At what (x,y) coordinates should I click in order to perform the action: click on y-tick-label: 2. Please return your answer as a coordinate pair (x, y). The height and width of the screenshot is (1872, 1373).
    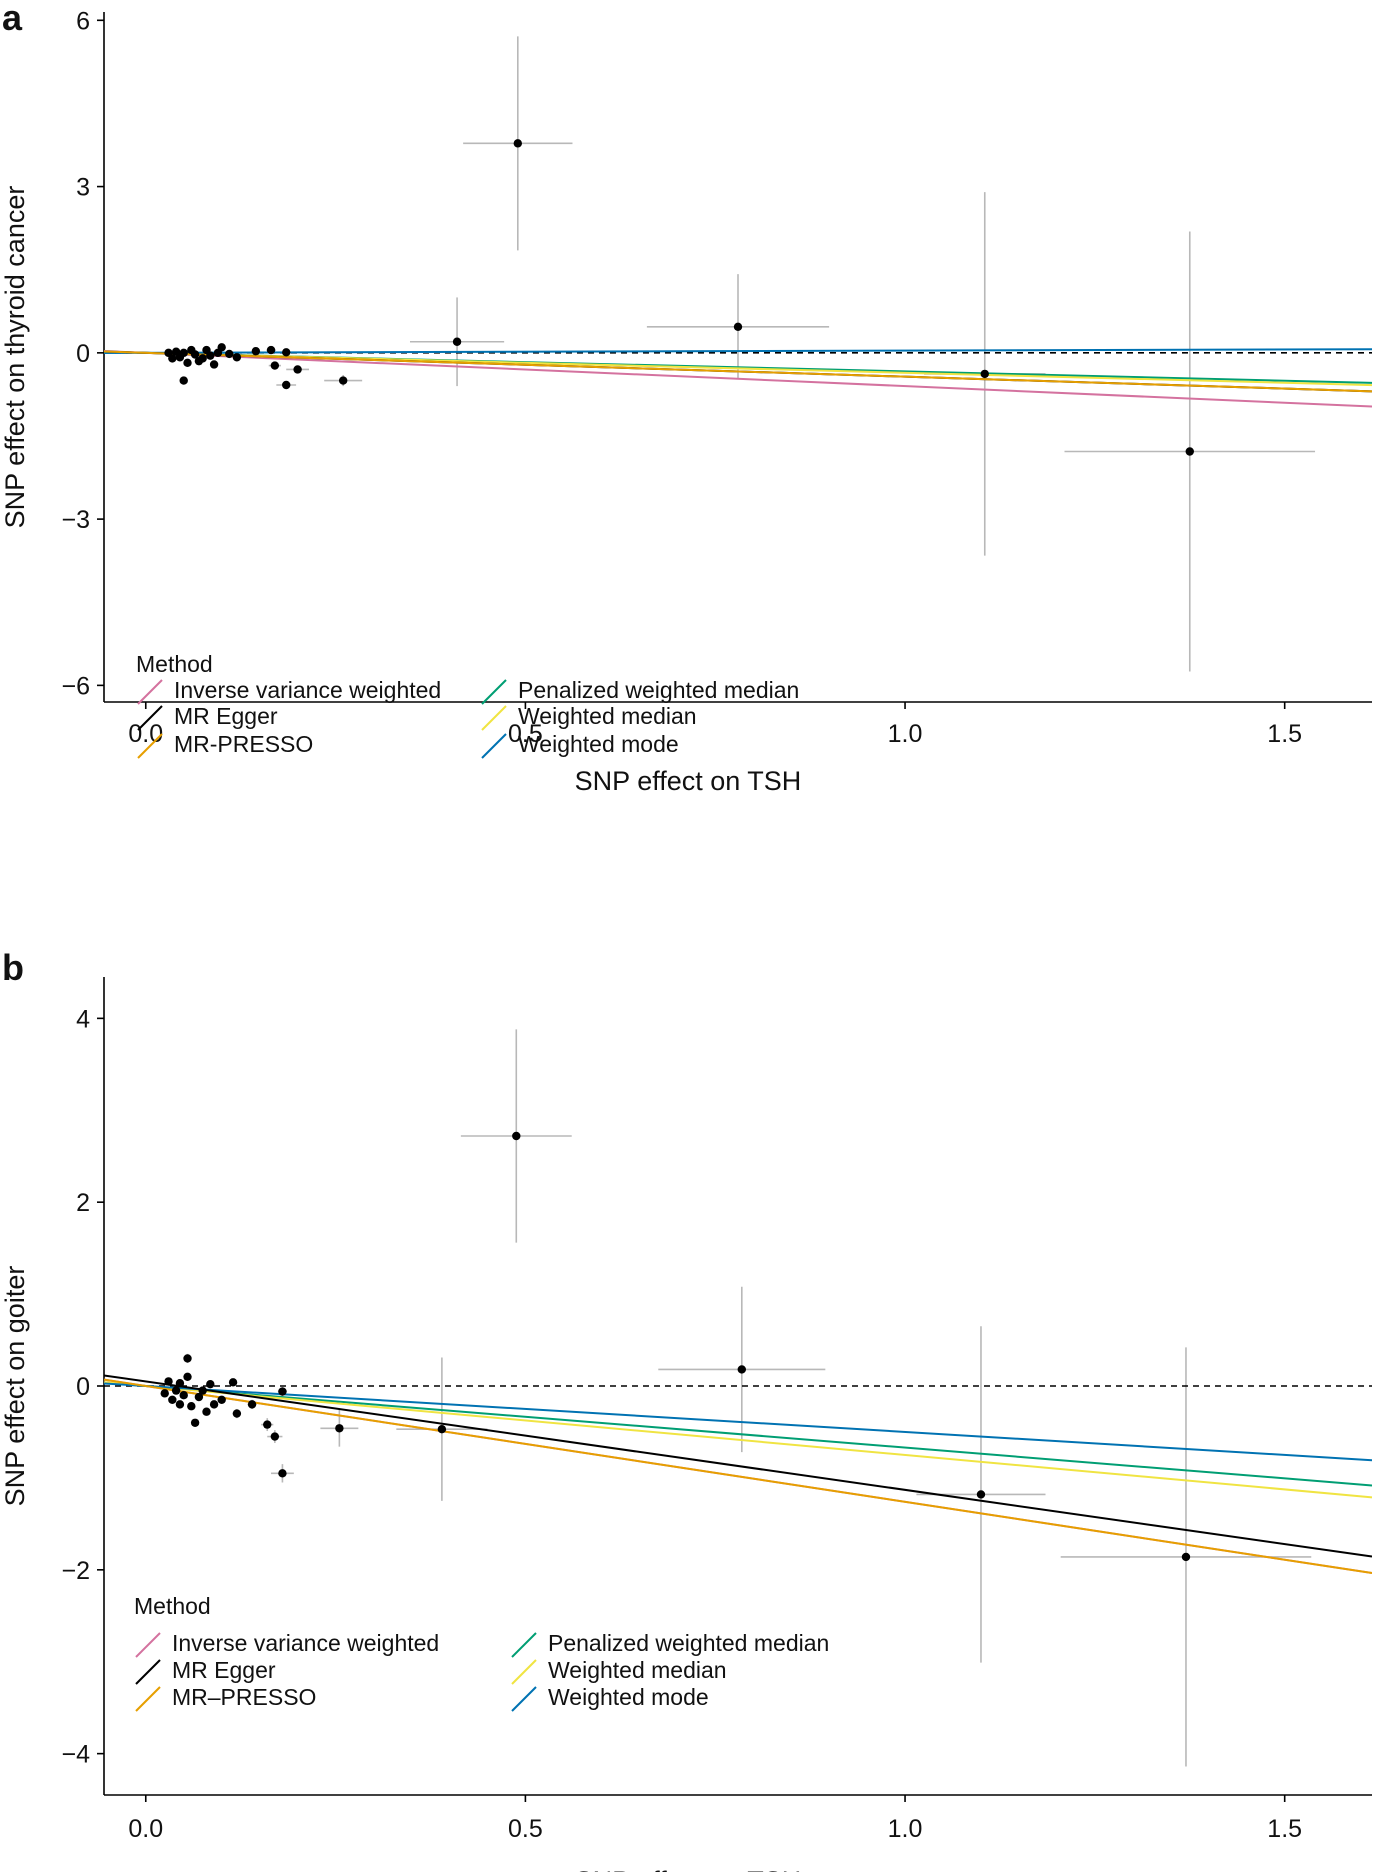
    Looking at the image, I should click on (83, 1203).